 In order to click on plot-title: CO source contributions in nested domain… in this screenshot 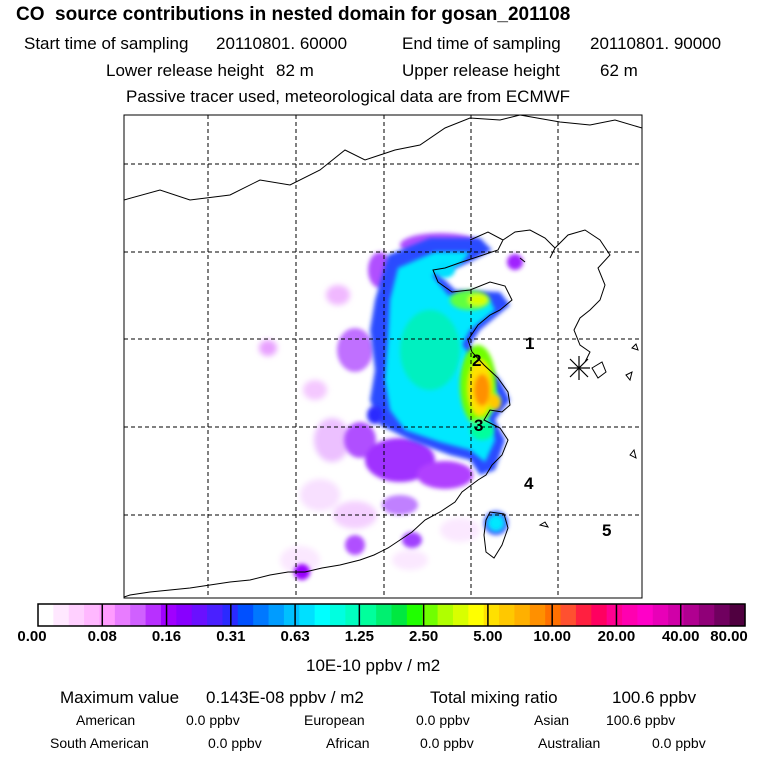, I will do `click(293, 14)`.